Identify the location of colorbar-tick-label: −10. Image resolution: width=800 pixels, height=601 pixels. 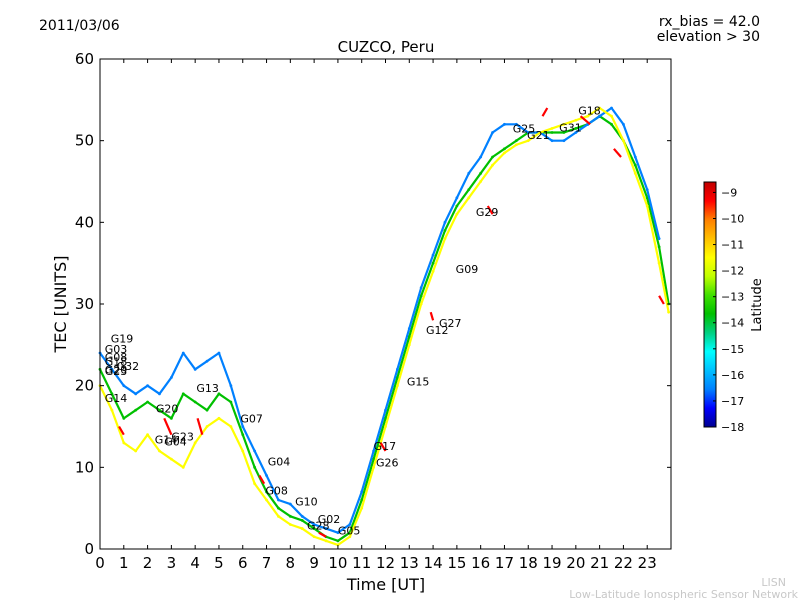
(732, 218).